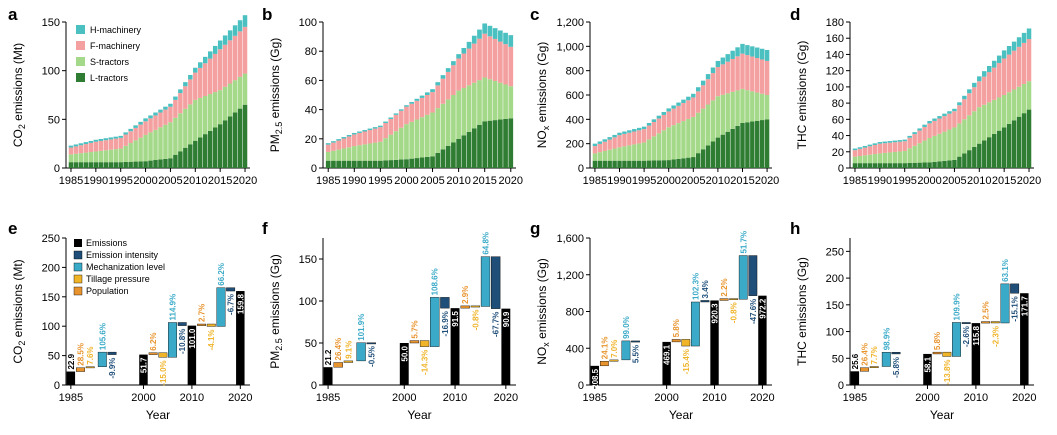  Describe the element at coordinates (435, 322) in the screenshot. I see `waterfall-bar-mechanization-level` at that location.